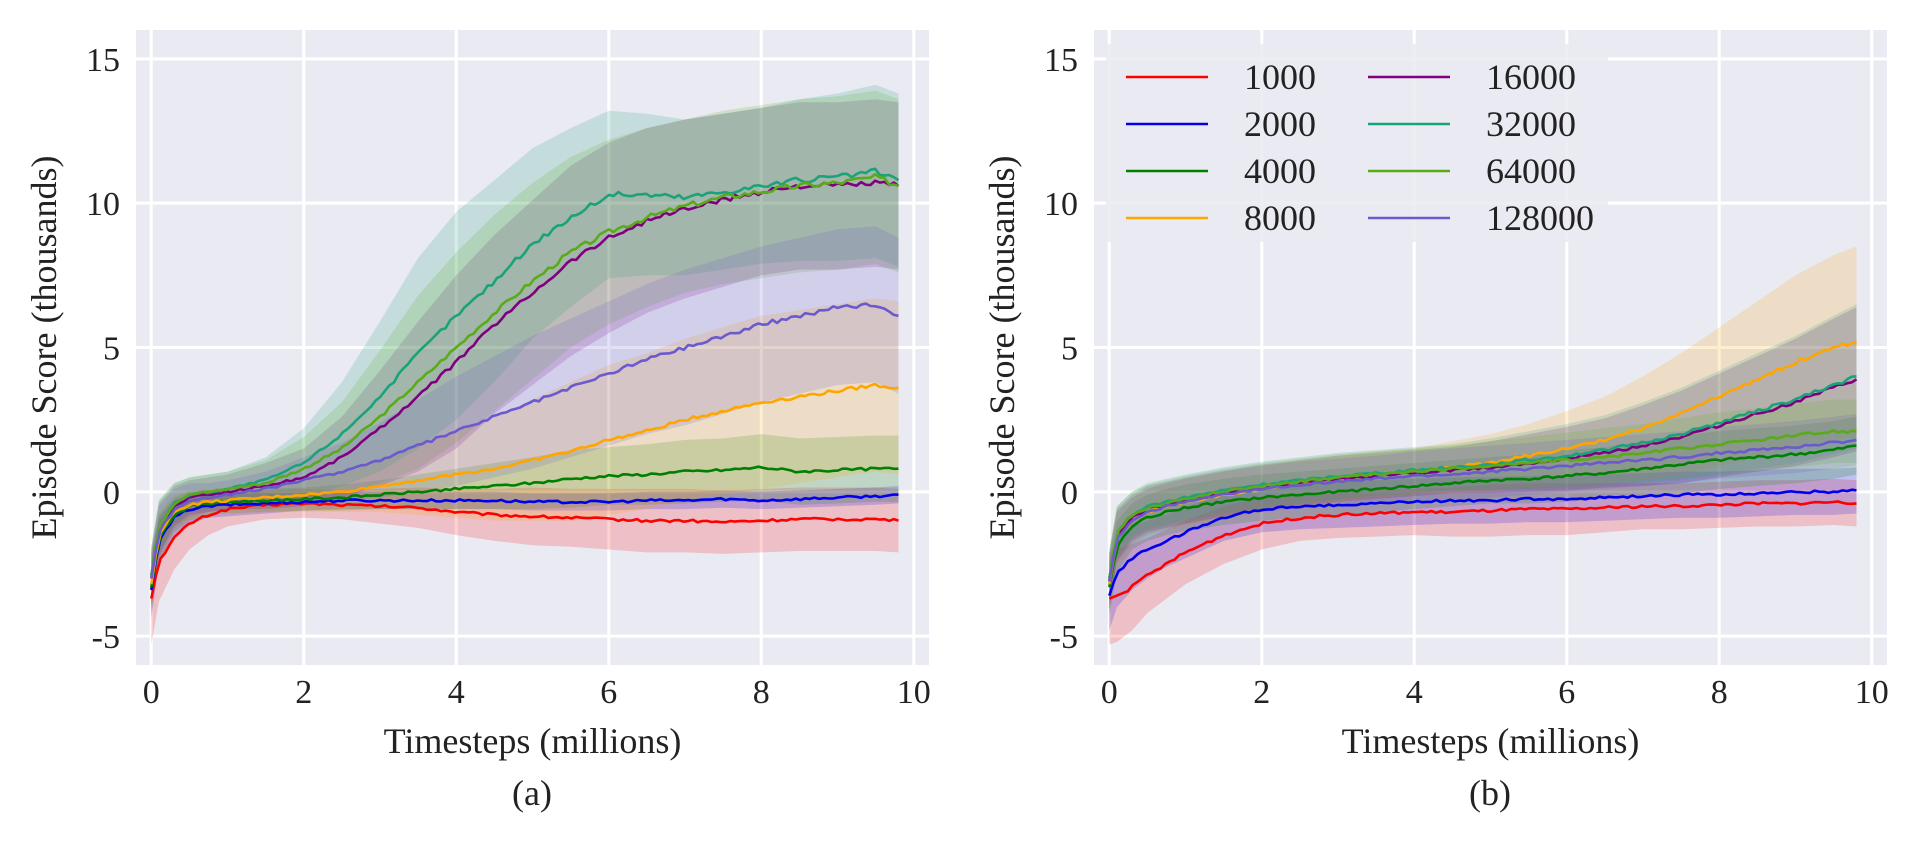 Image resolution: width=1914 pixels, height=853 pixels. What do you see at coordinates (1357, 143) in the screenshot?
I see `legend: 1000 2000 4000 8000 16000 32000 64000 128000` at bounding box center [1357, 143].